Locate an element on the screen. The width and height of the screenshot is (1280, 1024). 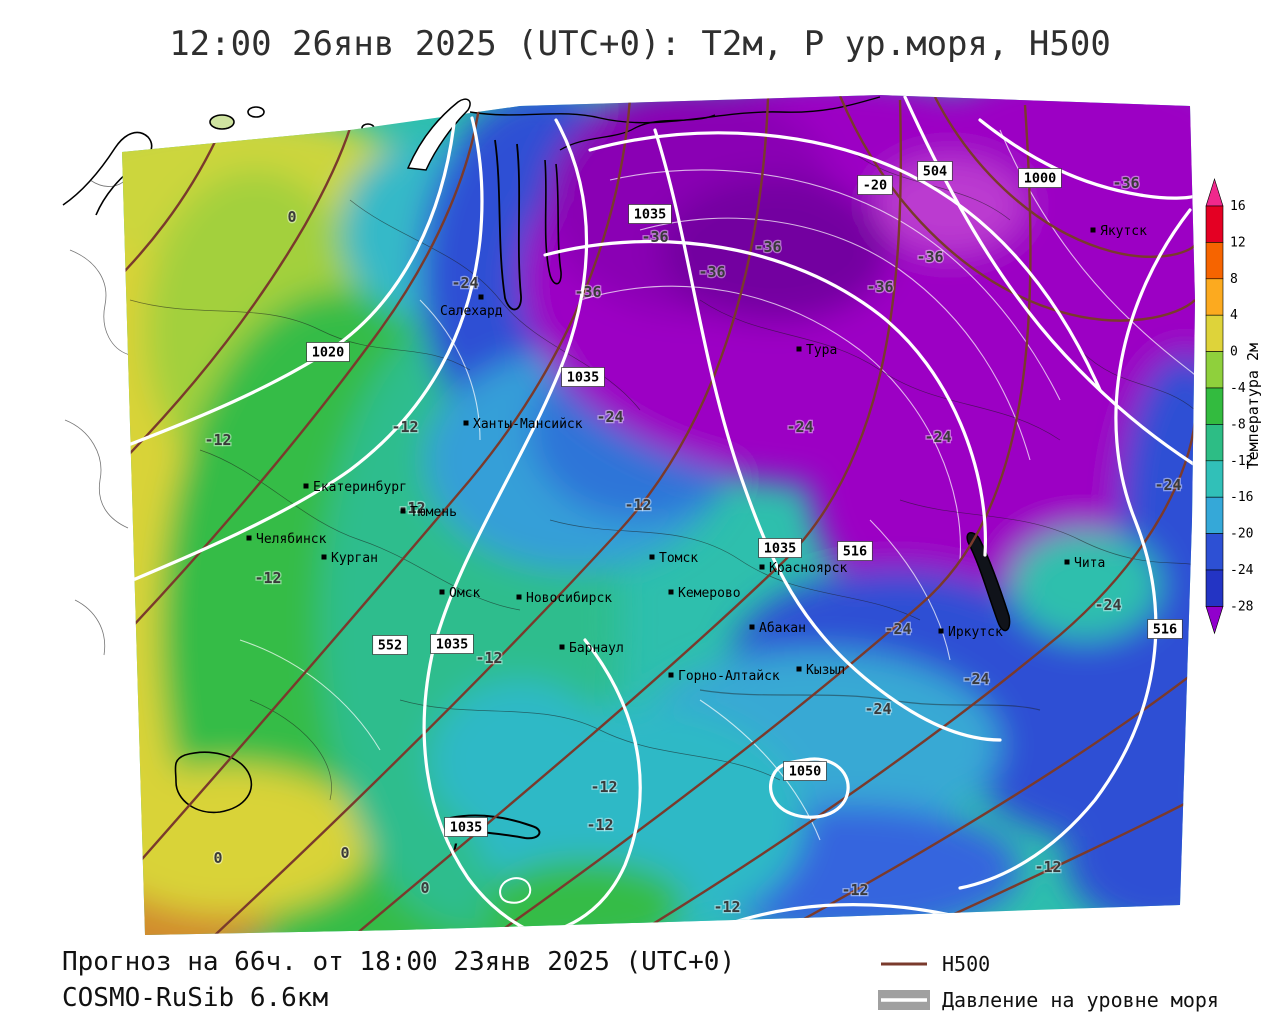
colorbar-tick-label: 8 is located at coordinates (1234, 279).